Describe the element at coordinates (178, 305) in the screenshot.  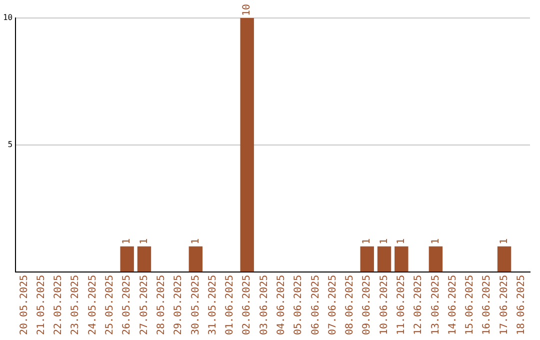
I see `x-tick-label: 29.05.2025` at that location.